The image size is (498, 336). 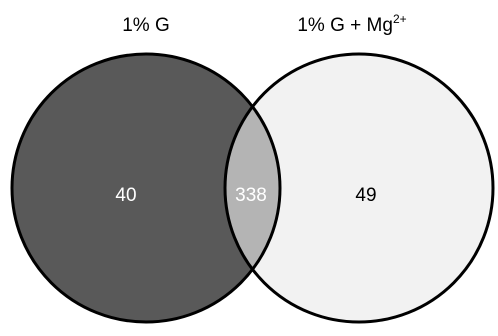 What do you see at coordinates (251, 195) in the screenshot?
I see `count-intersection: 338` at bounding box center [251, 195].